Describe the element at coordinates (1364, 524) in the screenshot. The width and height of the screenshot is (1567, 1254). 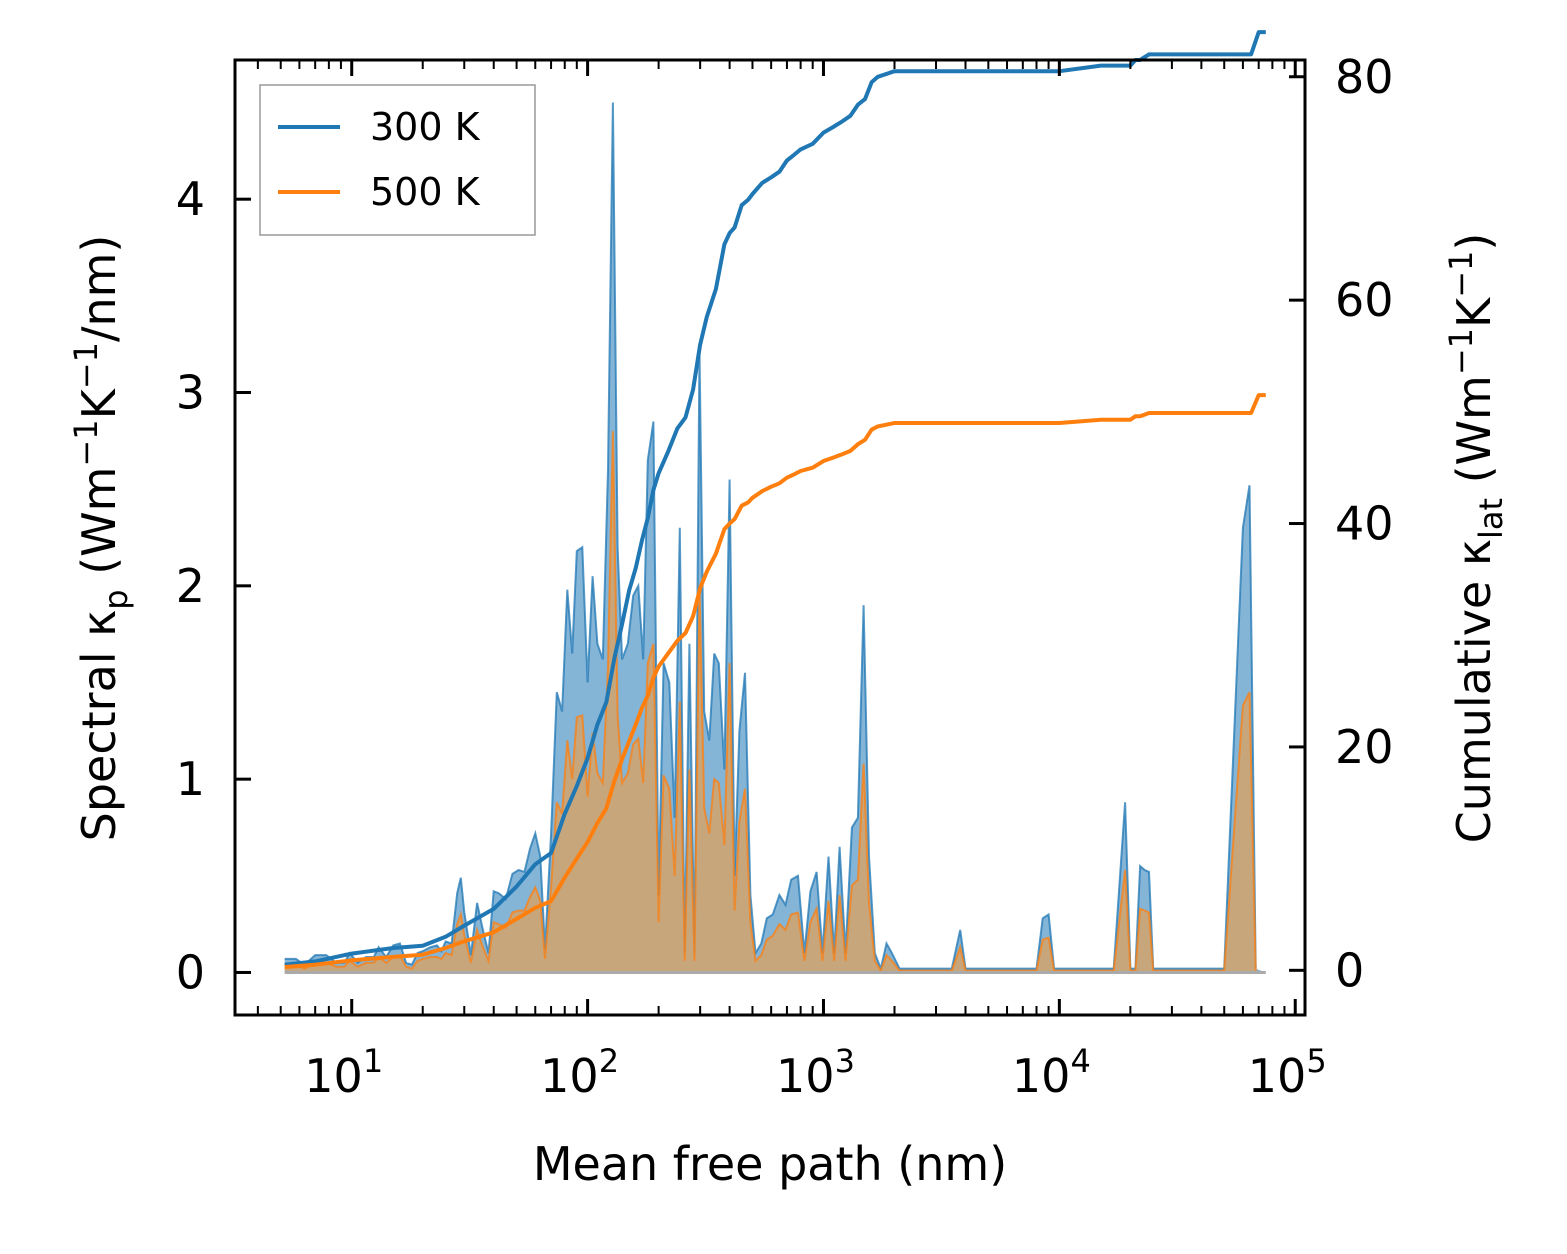
I see `y-right-tick-label: 40` at that location.